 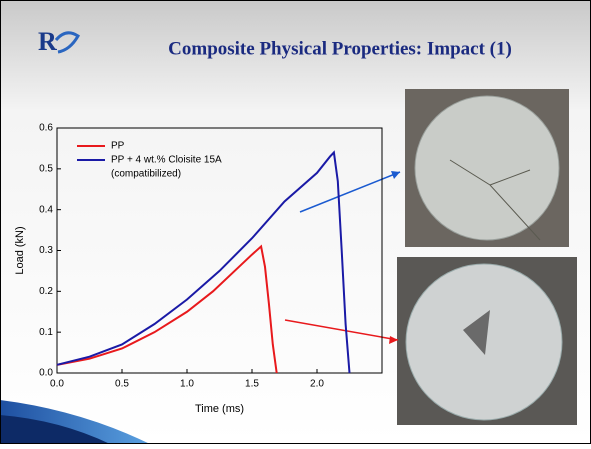 I want to click on y-tick-label: 0.6, so click(x=46, y=128).